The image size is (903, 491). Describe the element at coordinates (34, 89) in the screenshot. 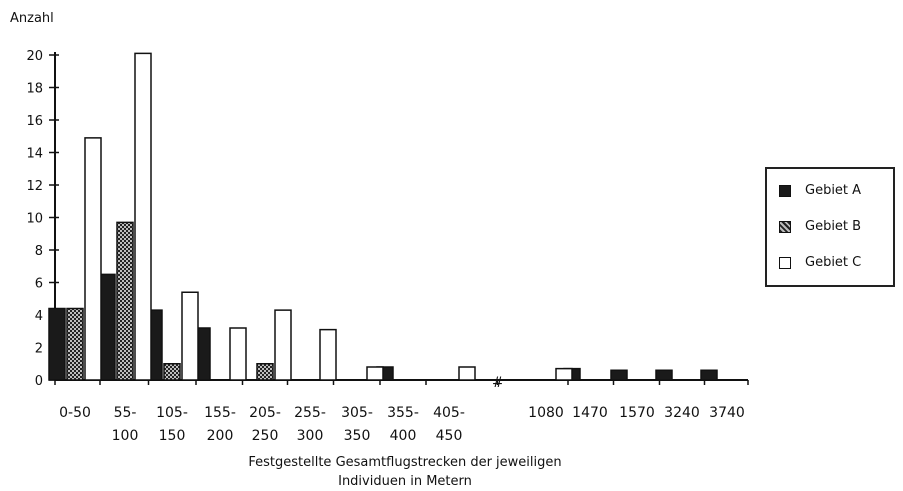

I see `y-tick-label: 18` at that location.